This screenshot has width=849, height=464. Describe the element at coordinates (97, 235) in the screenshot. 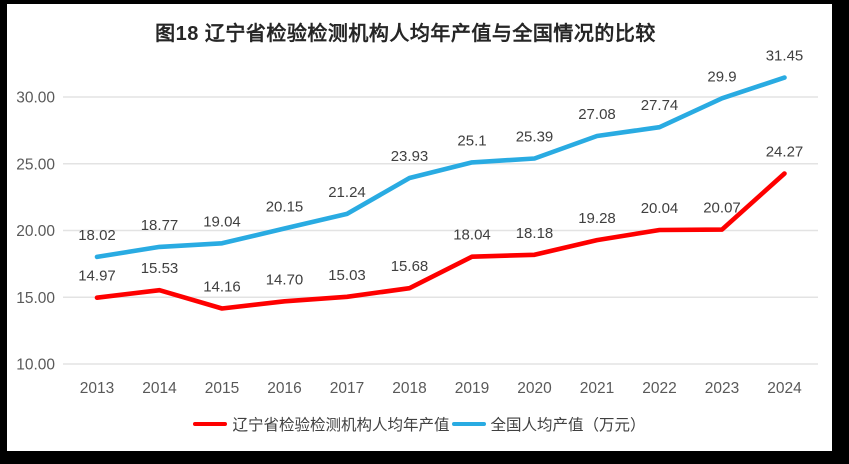

I see `data-label: 18.02` at that location.